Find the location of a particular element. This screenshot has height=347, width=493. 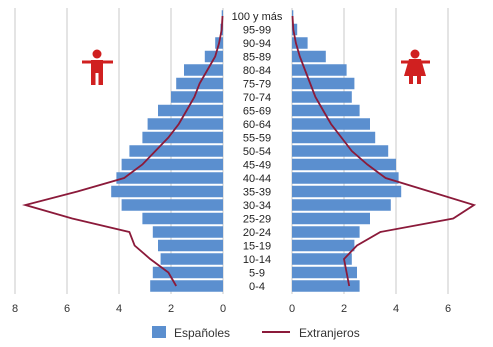

age-group-label: 95-99 is located at coordinates (257, 31).